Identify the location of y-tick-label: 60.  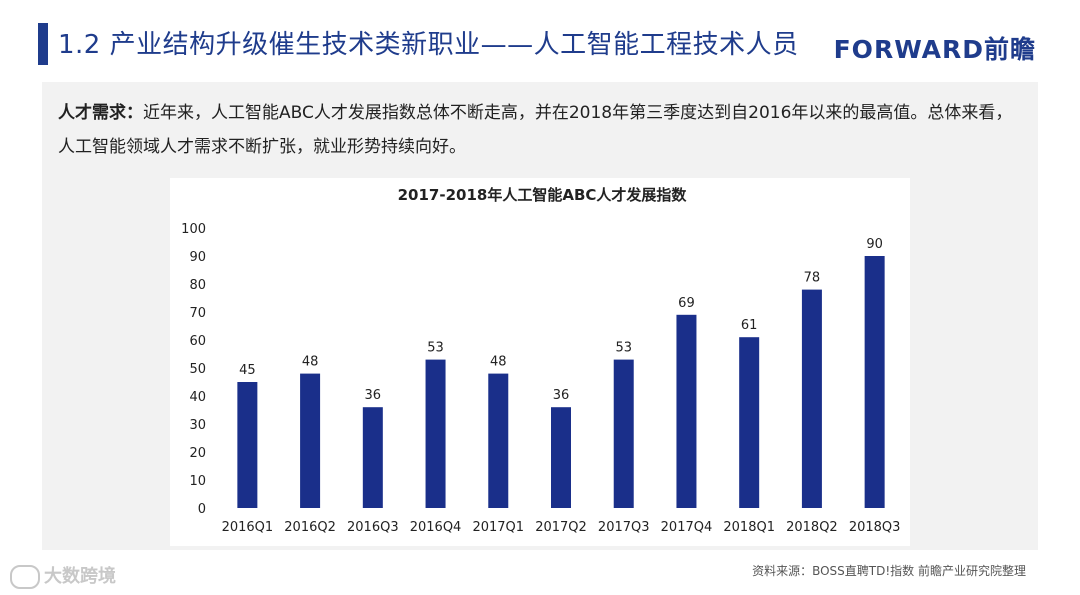
(197, 341).